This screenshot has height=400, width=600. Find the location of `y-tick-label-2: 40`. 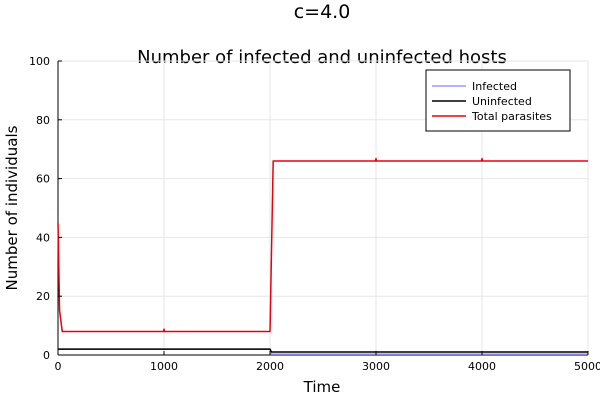

y-tick-label-2: 40 is located at coordinates (43, 237).